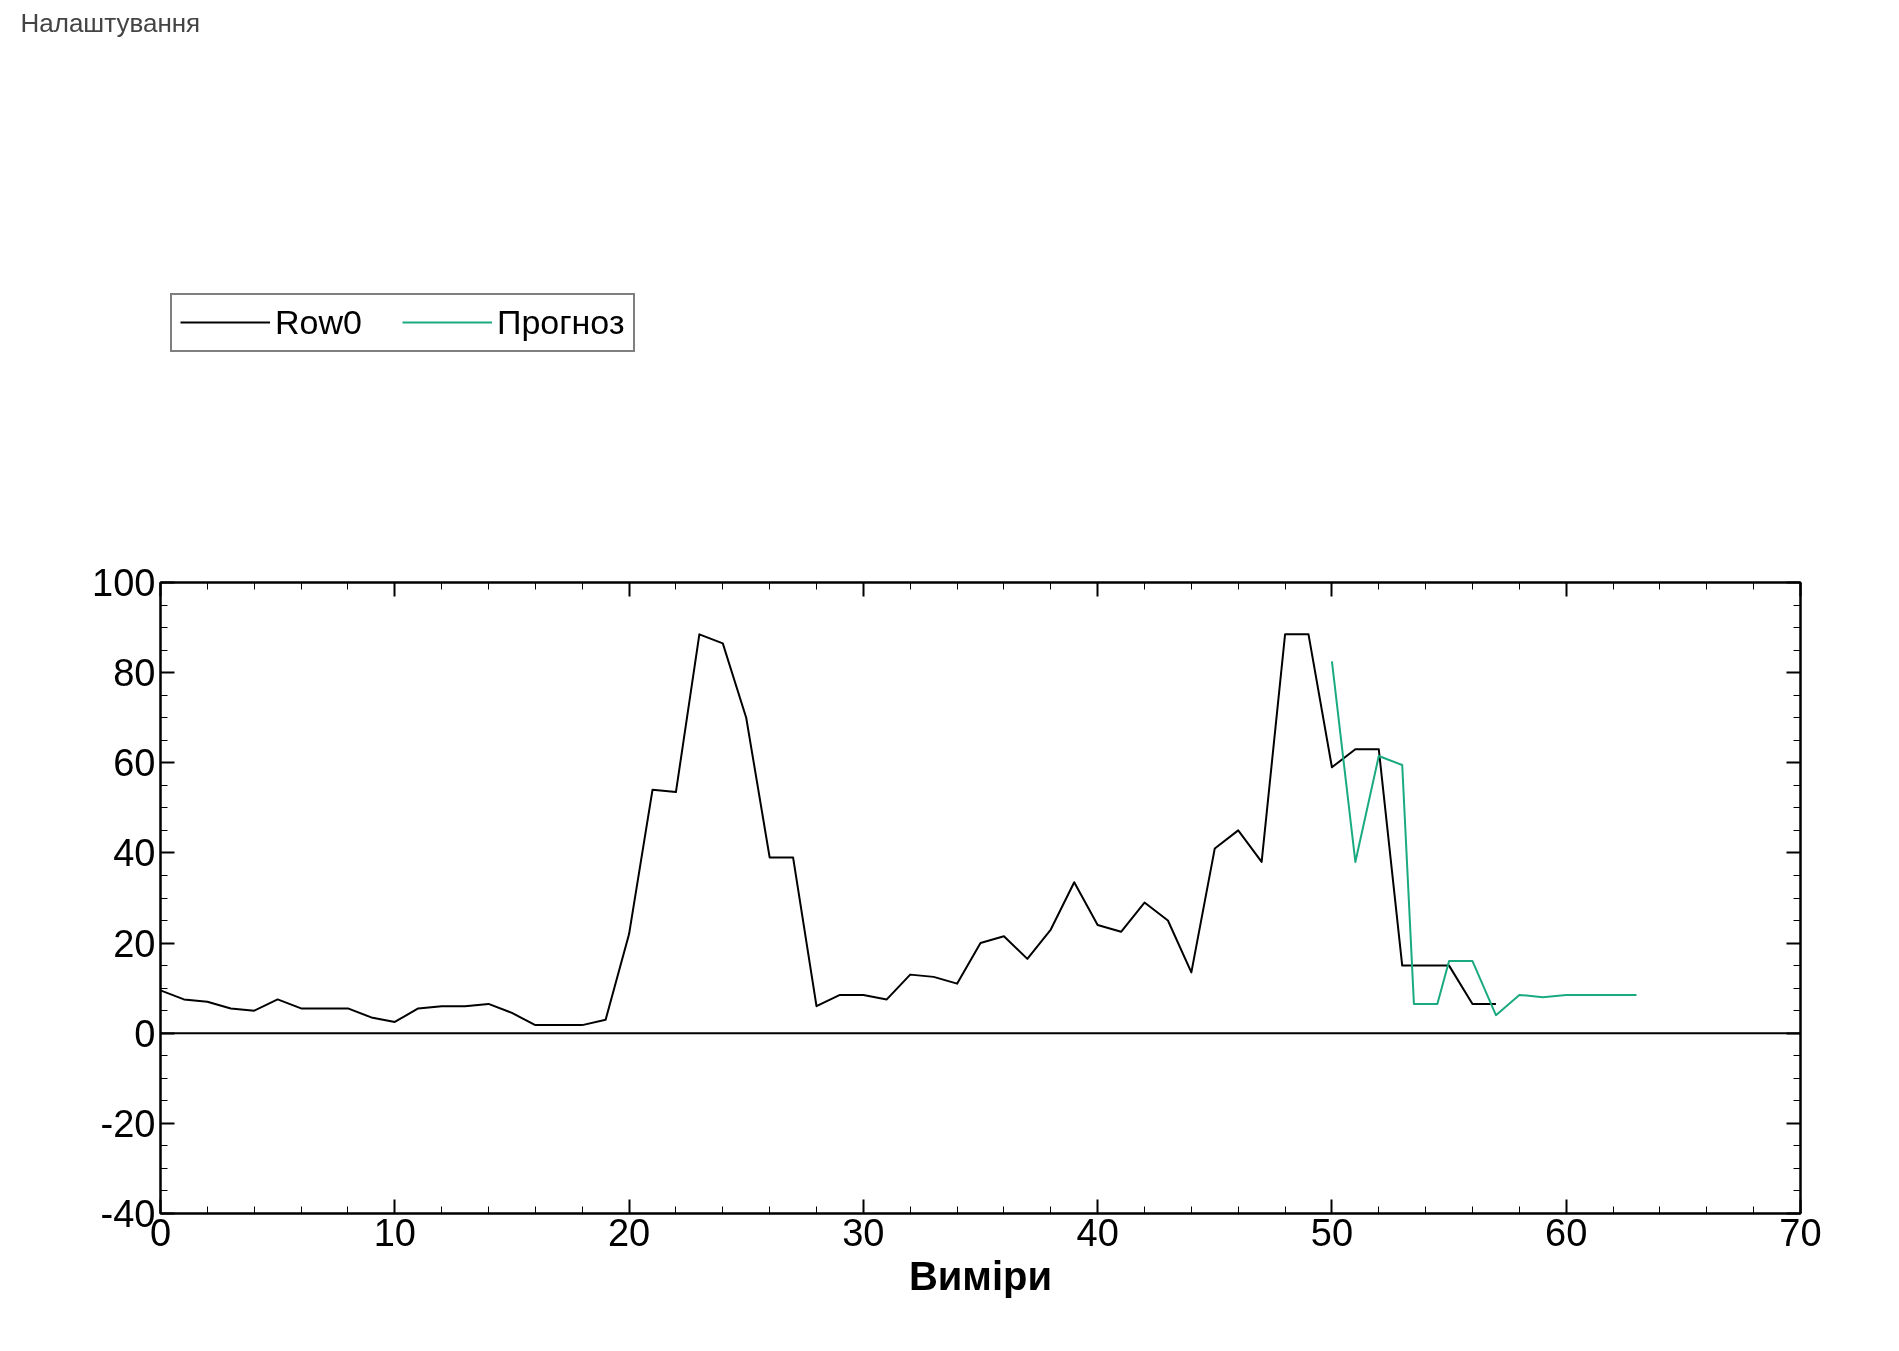 The width and height of the screenshot is (1899, 1351). I want to click on x-tick-label: 70, so click(1800, 1232).